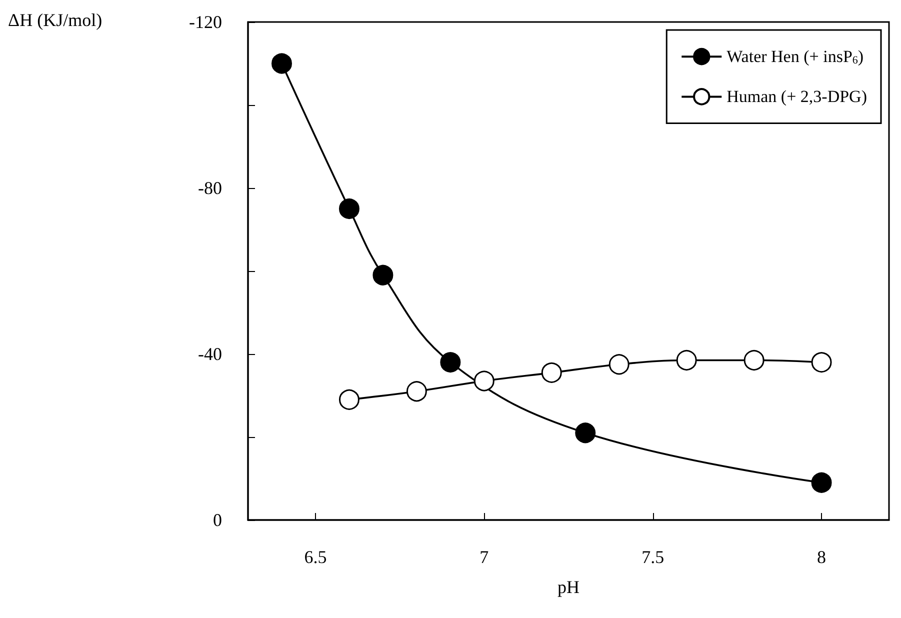 This screenshot has width=901, height=618. I want to click on y-tick-label: 0, so click(217, 520).